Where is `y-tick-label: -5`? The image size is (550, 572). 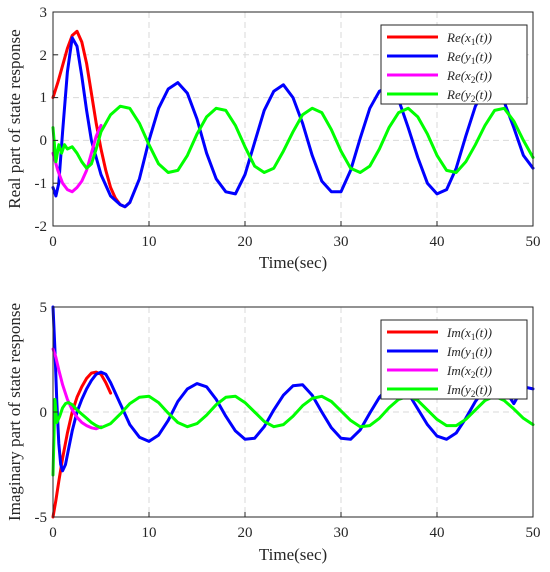 y-tick-label: -5 is located at coordinates (41, 518).